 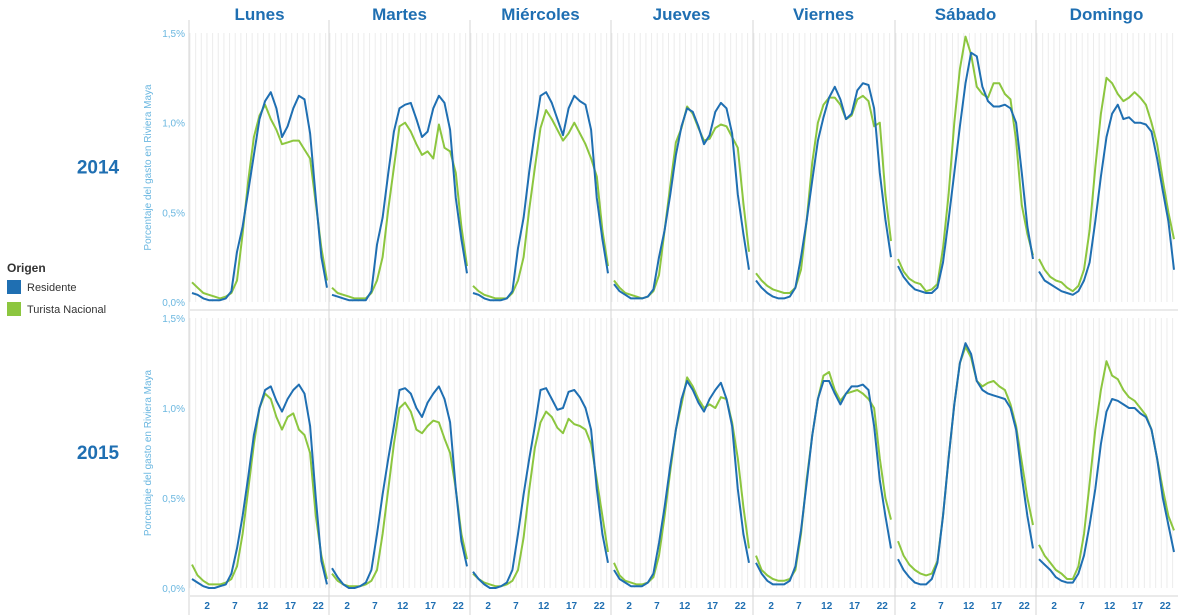 I want to click on day-header-0: Lunes, so click(x=259, y=14).